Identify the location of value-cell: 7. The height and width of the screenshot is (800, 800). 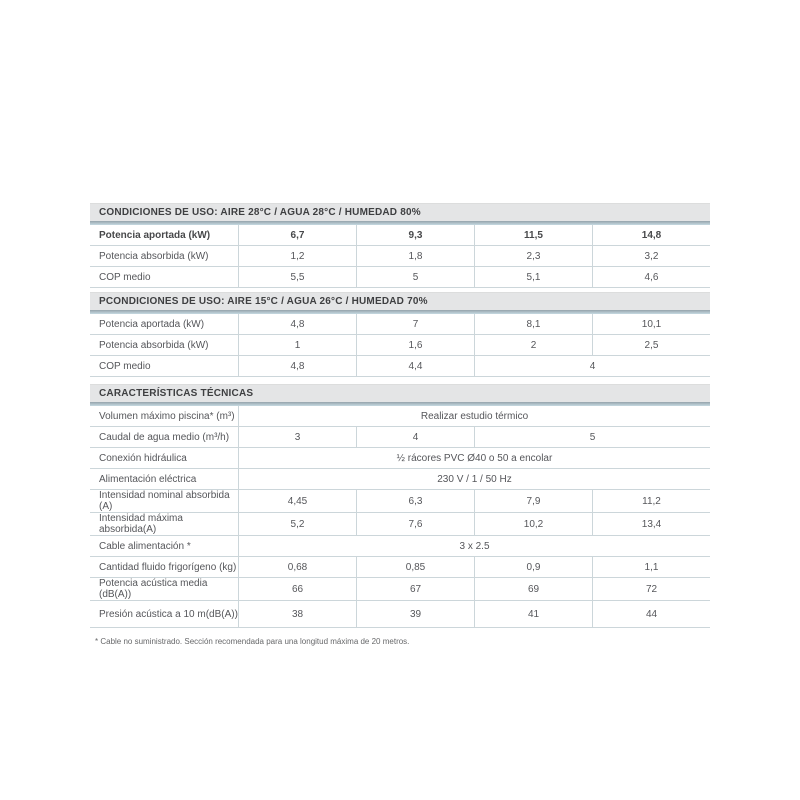
(415, 324).